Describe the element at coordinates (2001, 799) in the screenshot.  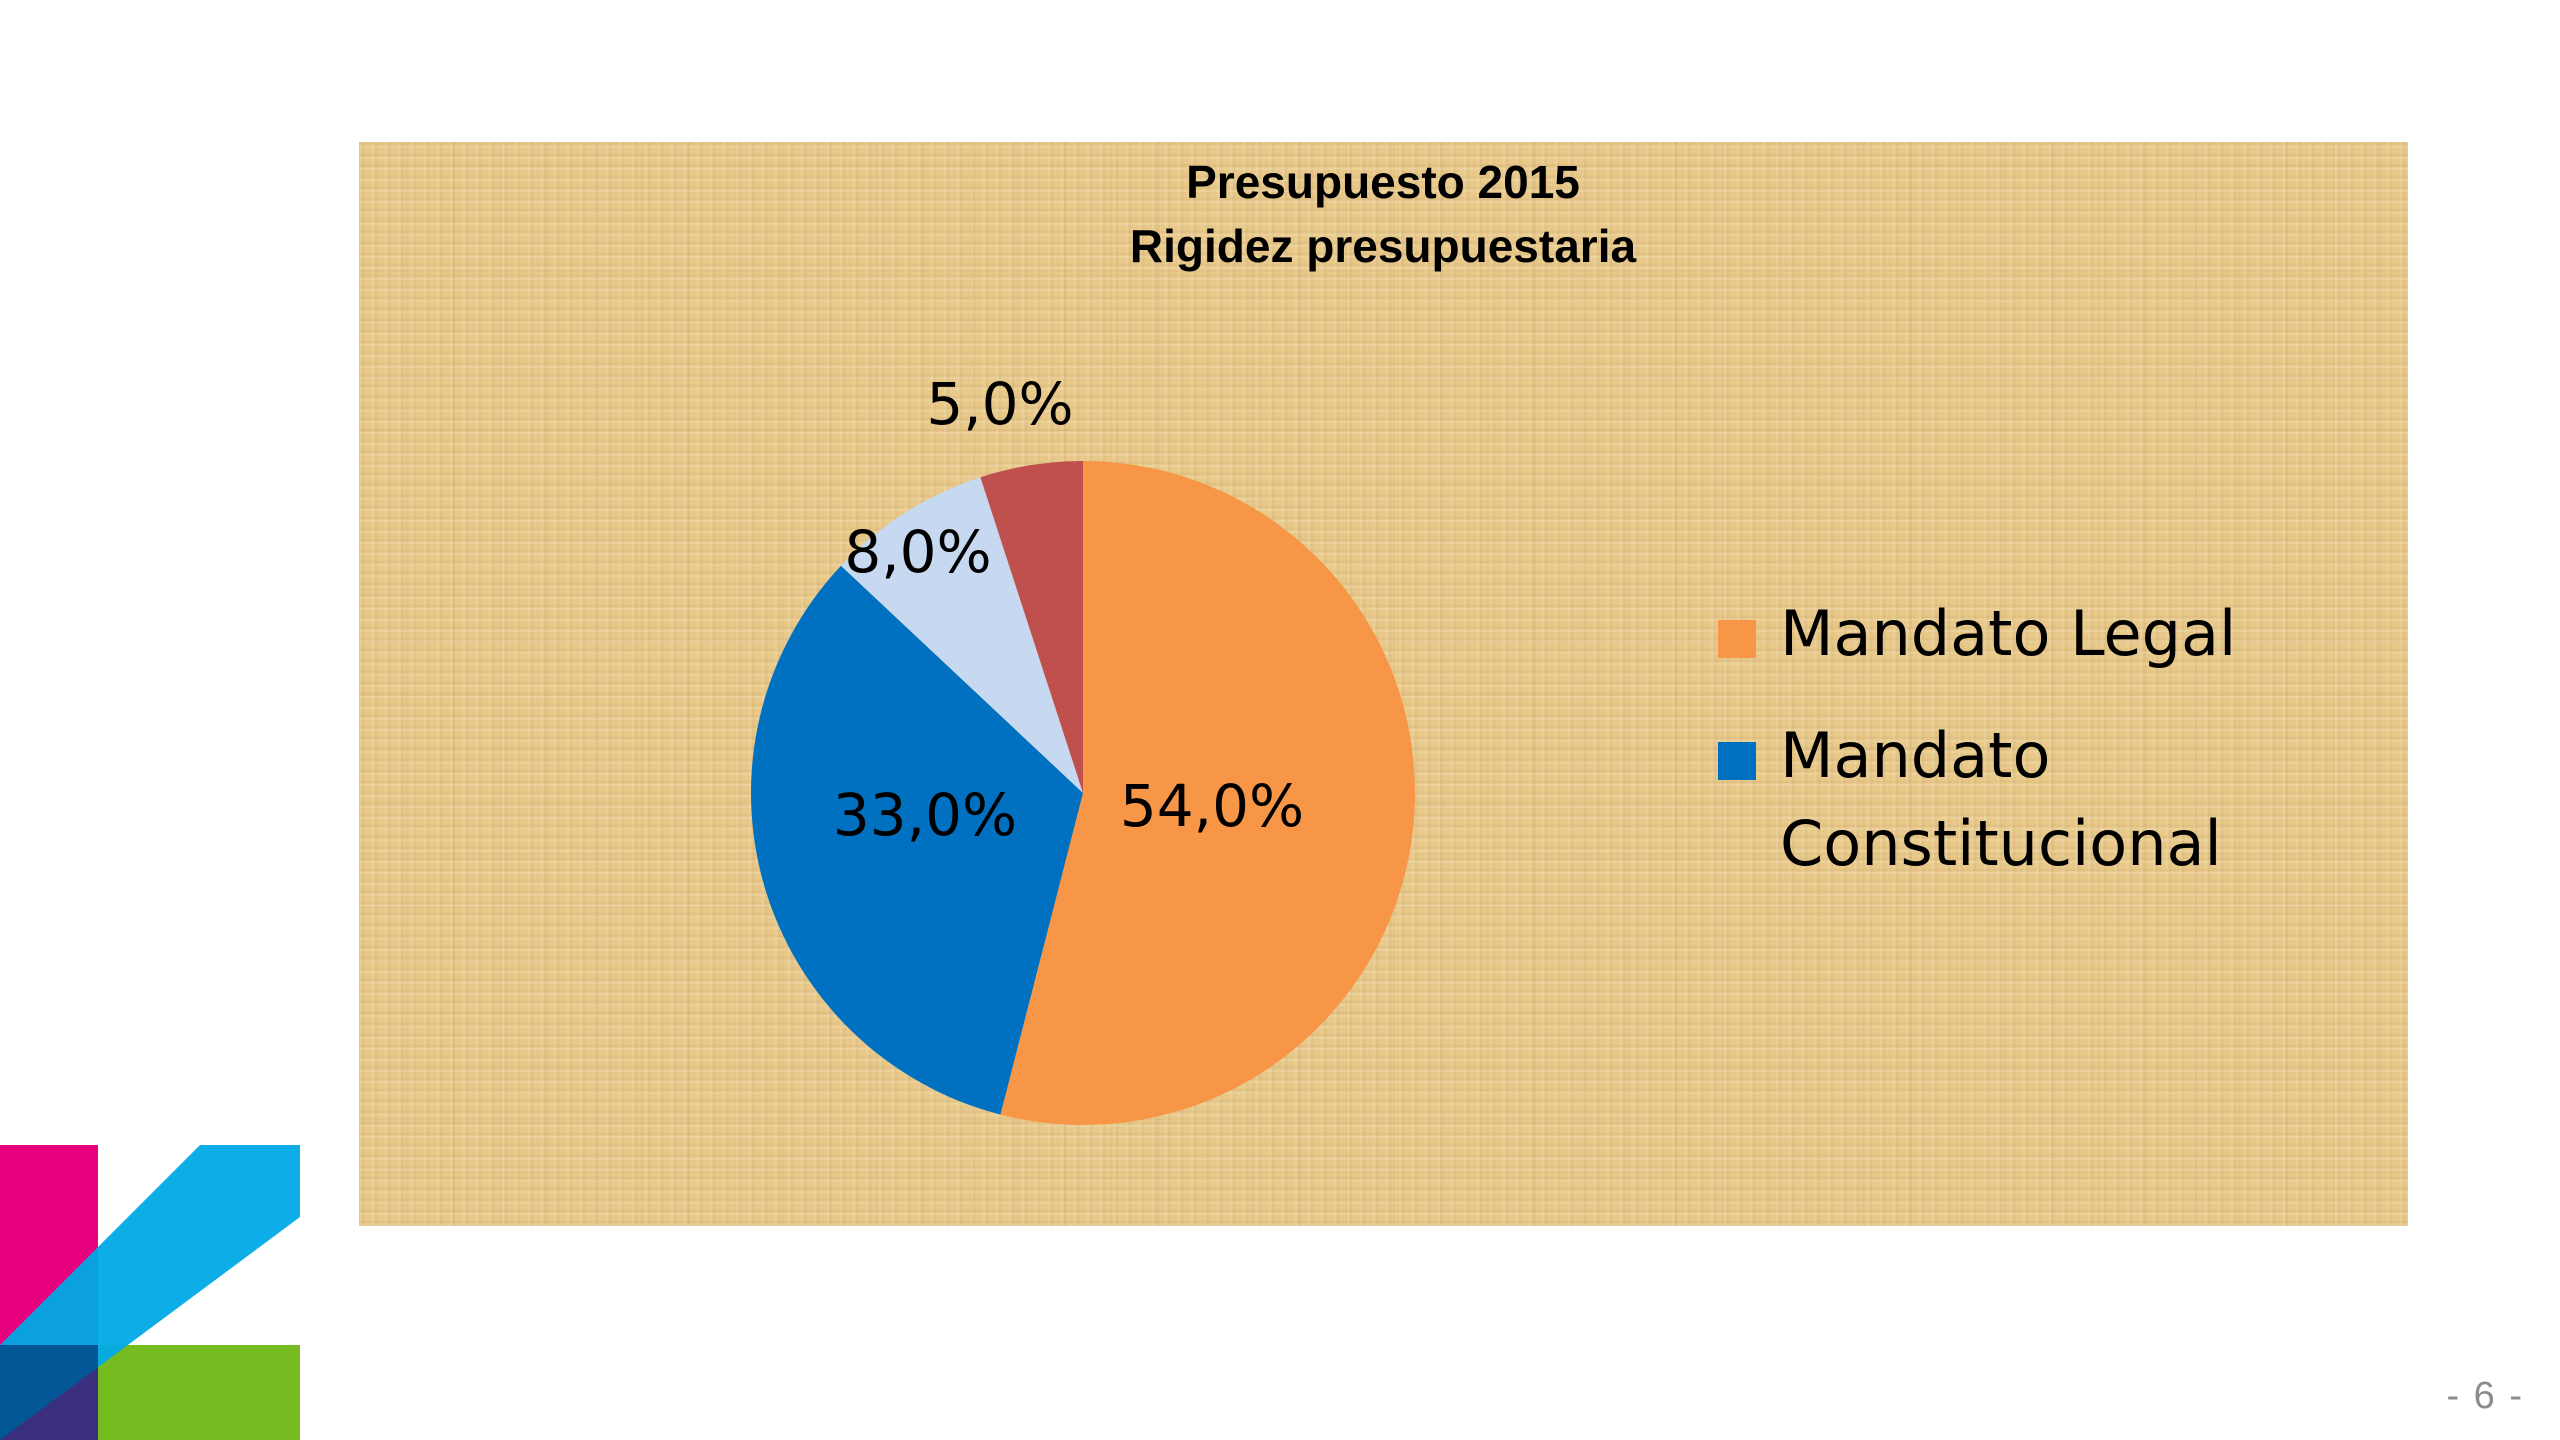
I see `legend-label: Mandato Constitucional` at that location.